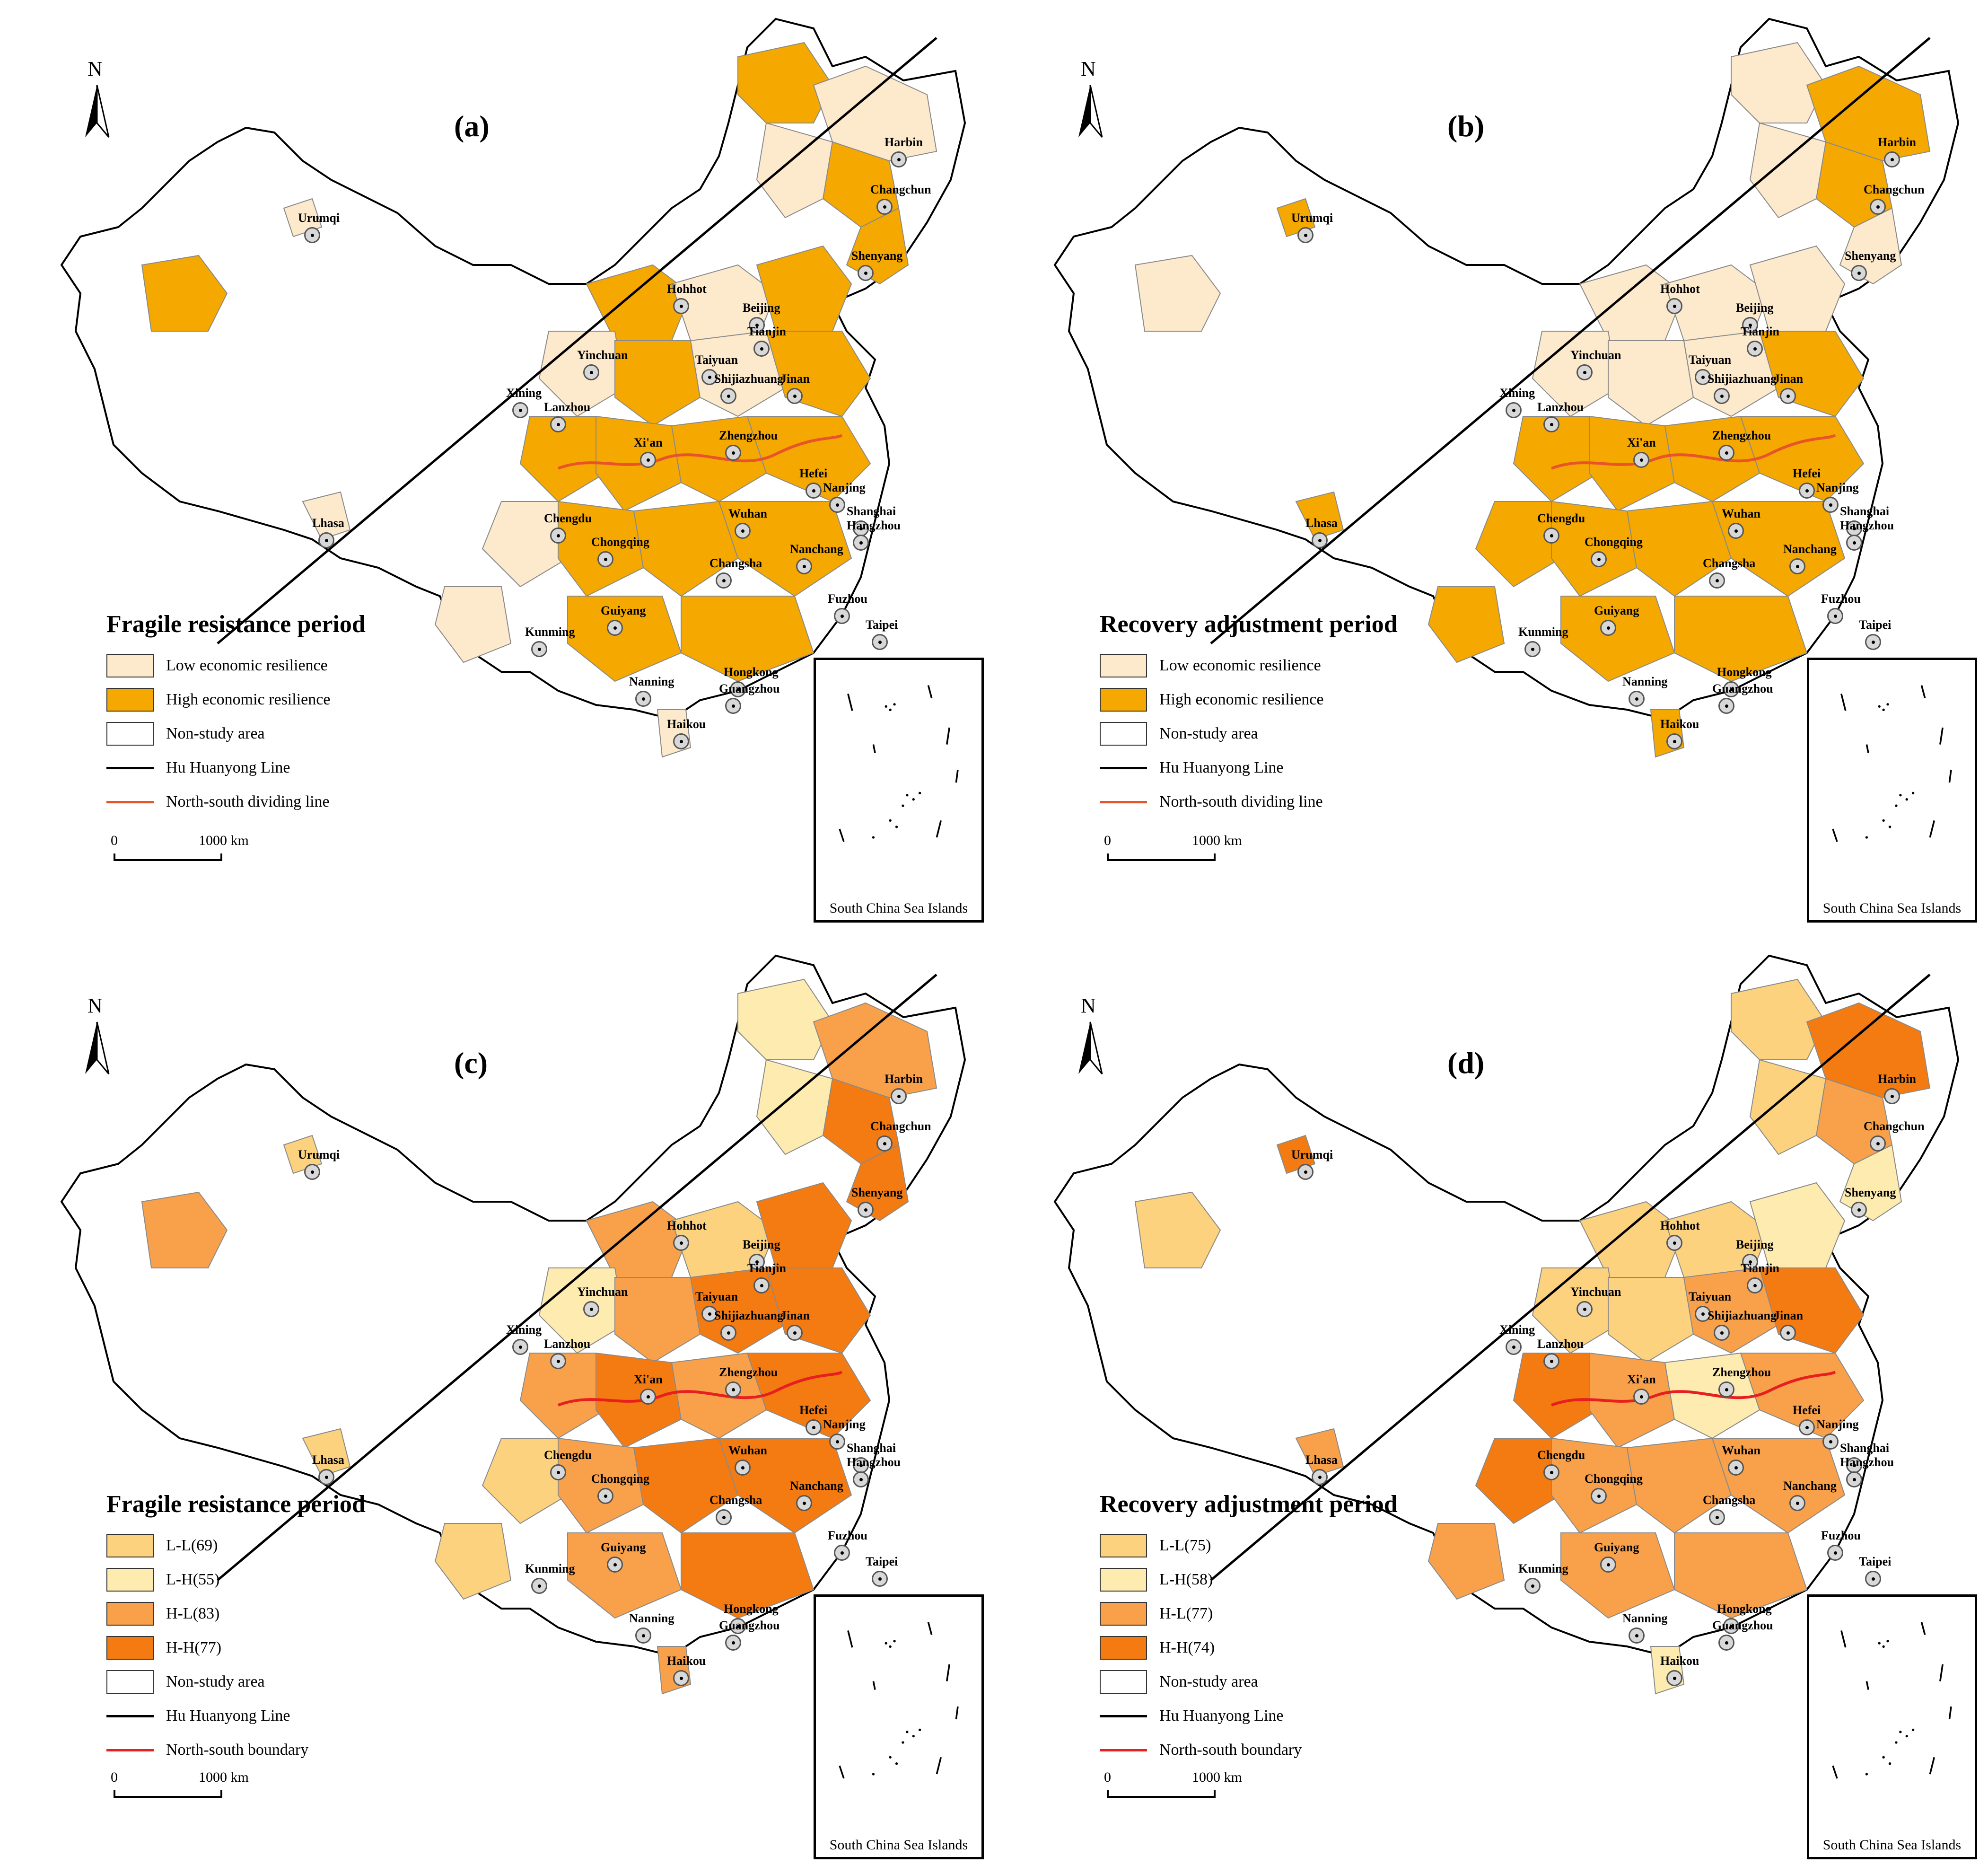  I want to click on legend-item: Non-study area, so click(295, 1682).